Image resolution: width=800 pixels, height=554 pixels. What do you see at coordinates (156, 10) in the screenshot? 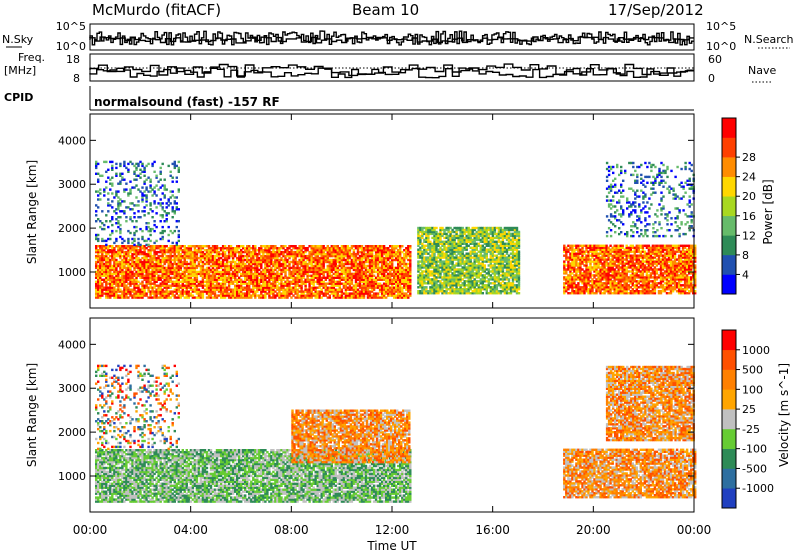
I see `station-title: McMurdo (fitACF)` at bounding box center [156, 10].